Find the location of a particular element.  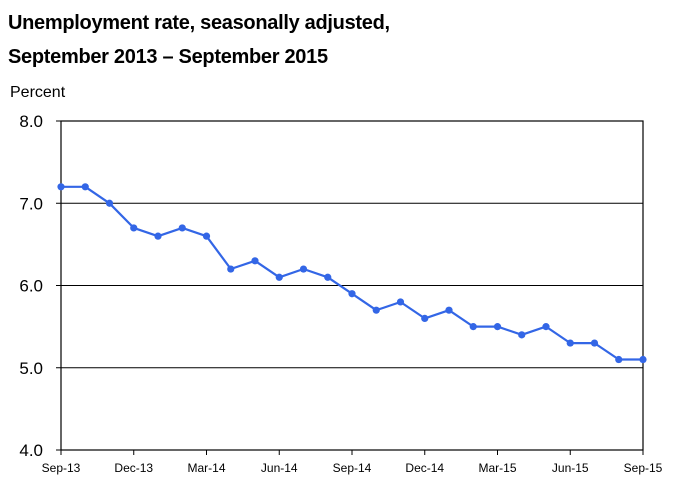

chart-subtitle: September 2013 – September 2015 is located at coordinates (168, 57).